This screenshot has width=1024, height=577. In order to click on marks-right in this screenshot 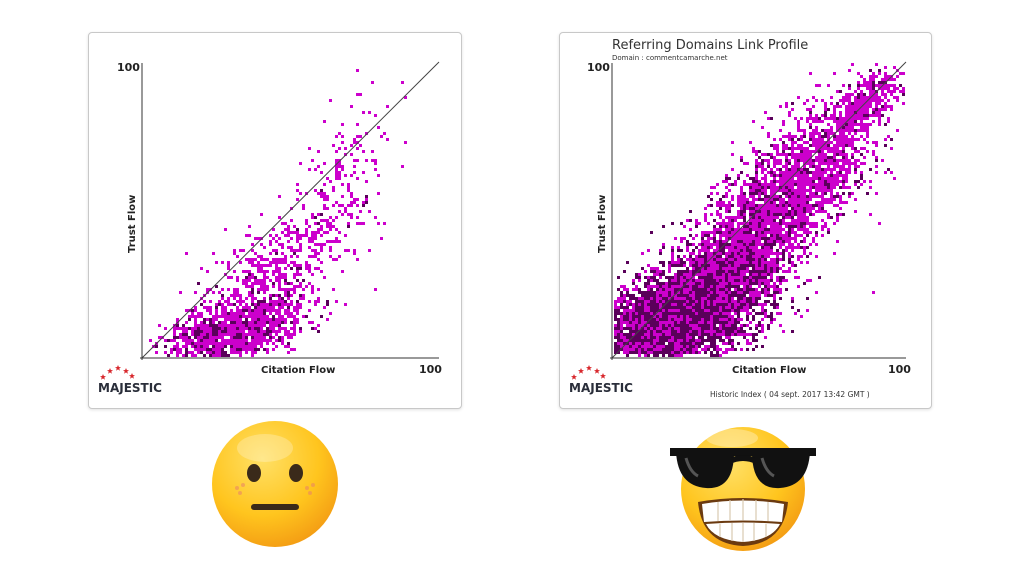, I will do `click(759, 210)`.